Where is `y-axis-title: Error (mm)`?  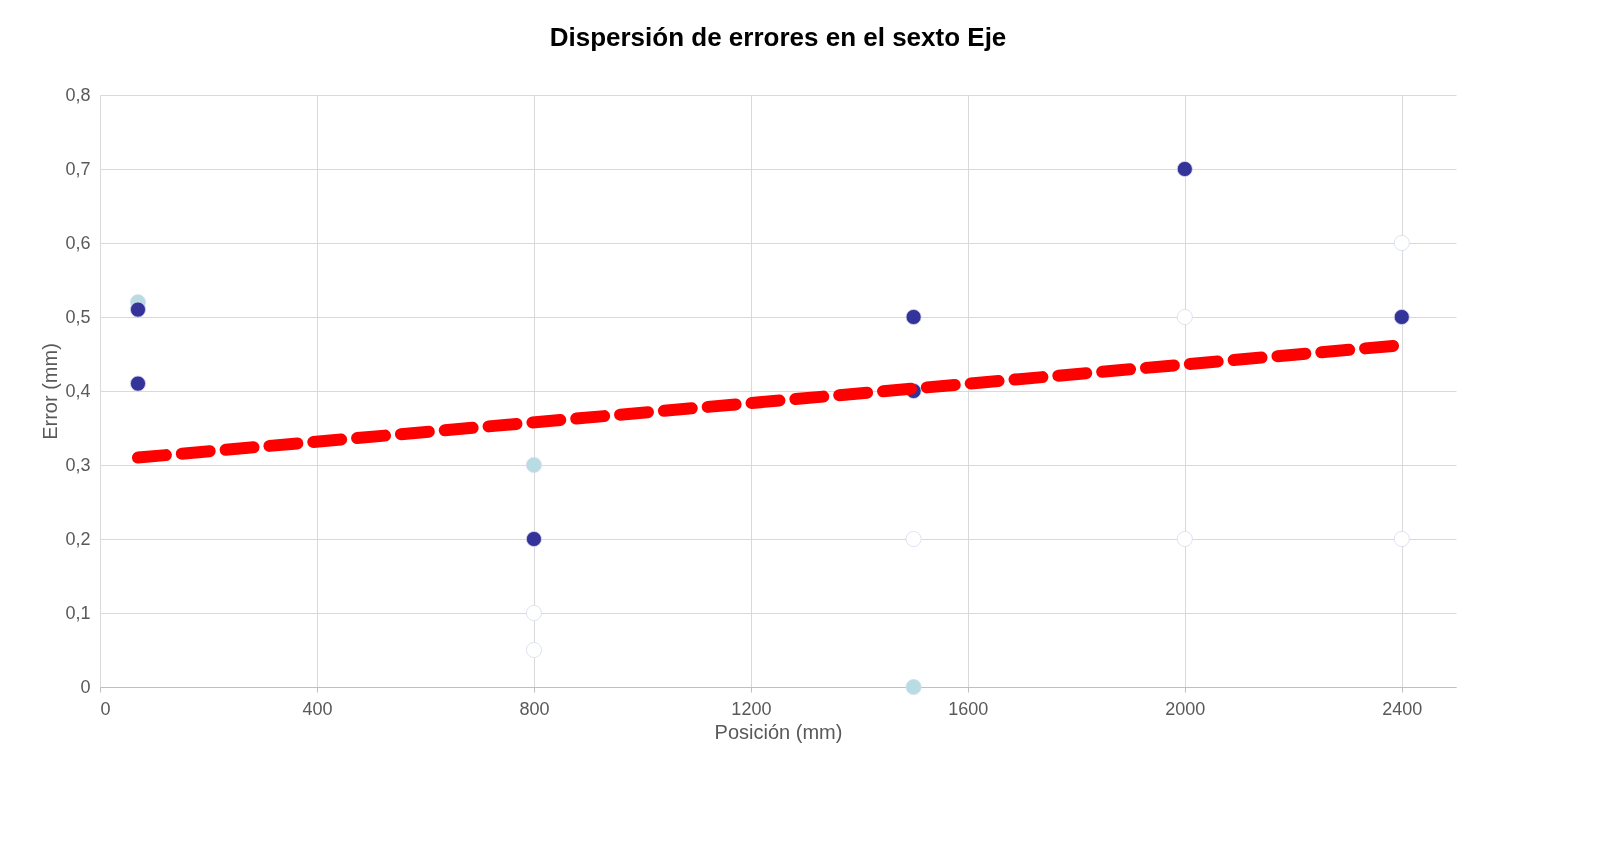 y-axis-title: Error (mm) is located at coordinates (50, 391).